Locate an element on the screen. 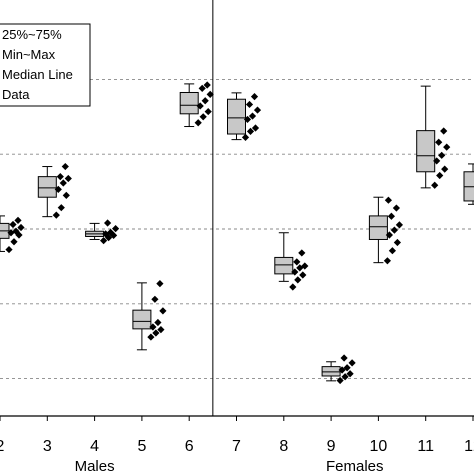  group-label-males: Males is located at coordinates (95, 466).